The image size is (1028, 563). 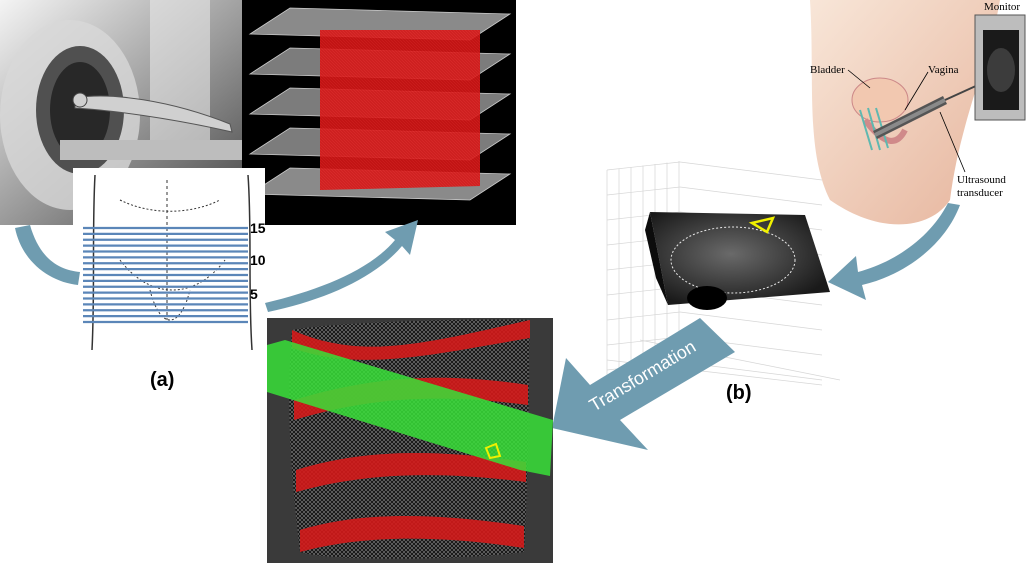 What do you see at coordinates (739, 393) in the screenshot?
I see `panel-b-label: (b)` at bounding box center [739, 393].